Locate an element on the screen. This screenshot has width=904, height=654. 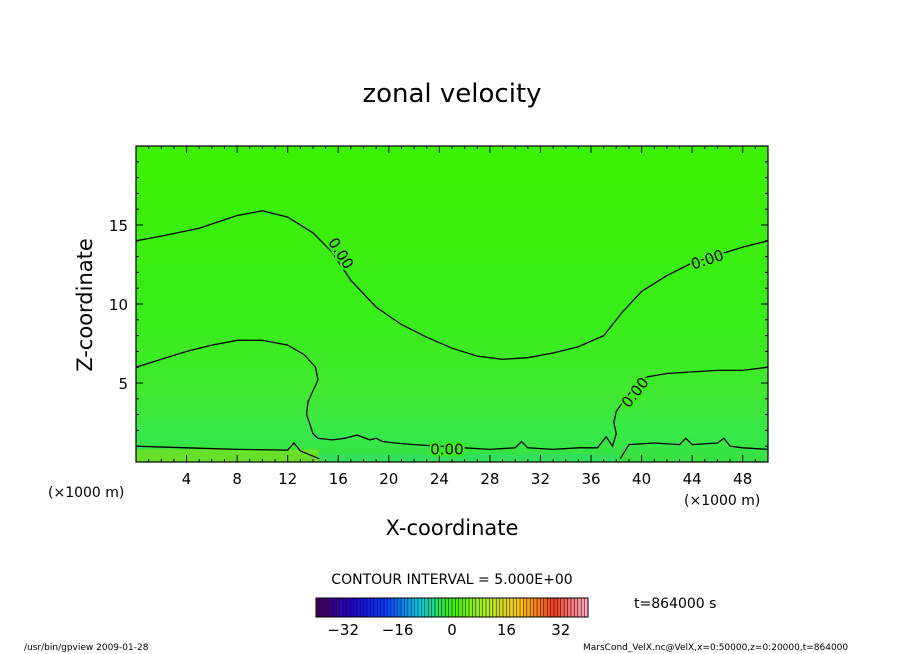
contour-interval-label: CONTOUR INTERVAL = 5.000E+00 is located at coordinates (451, 580).